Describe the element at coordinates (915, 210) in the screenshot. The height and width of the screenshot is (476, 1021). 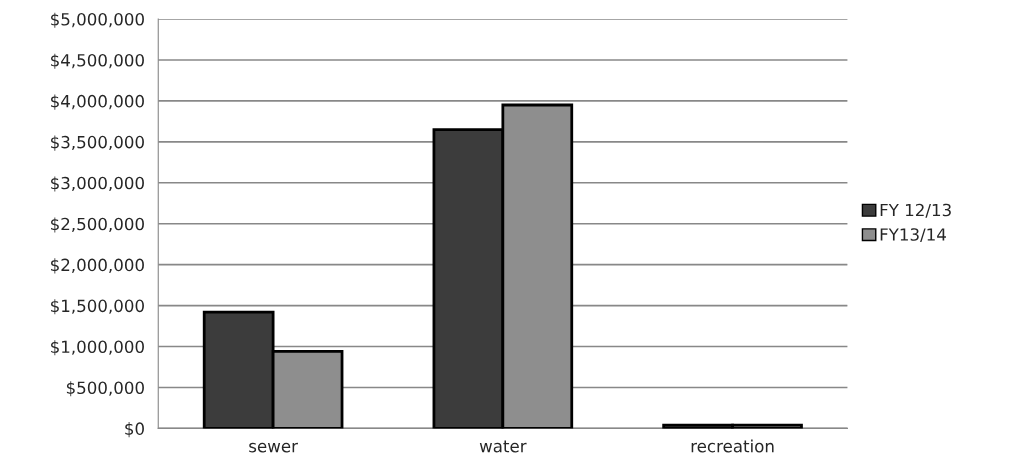
I see `legend-label: FY 12/13` at that location.